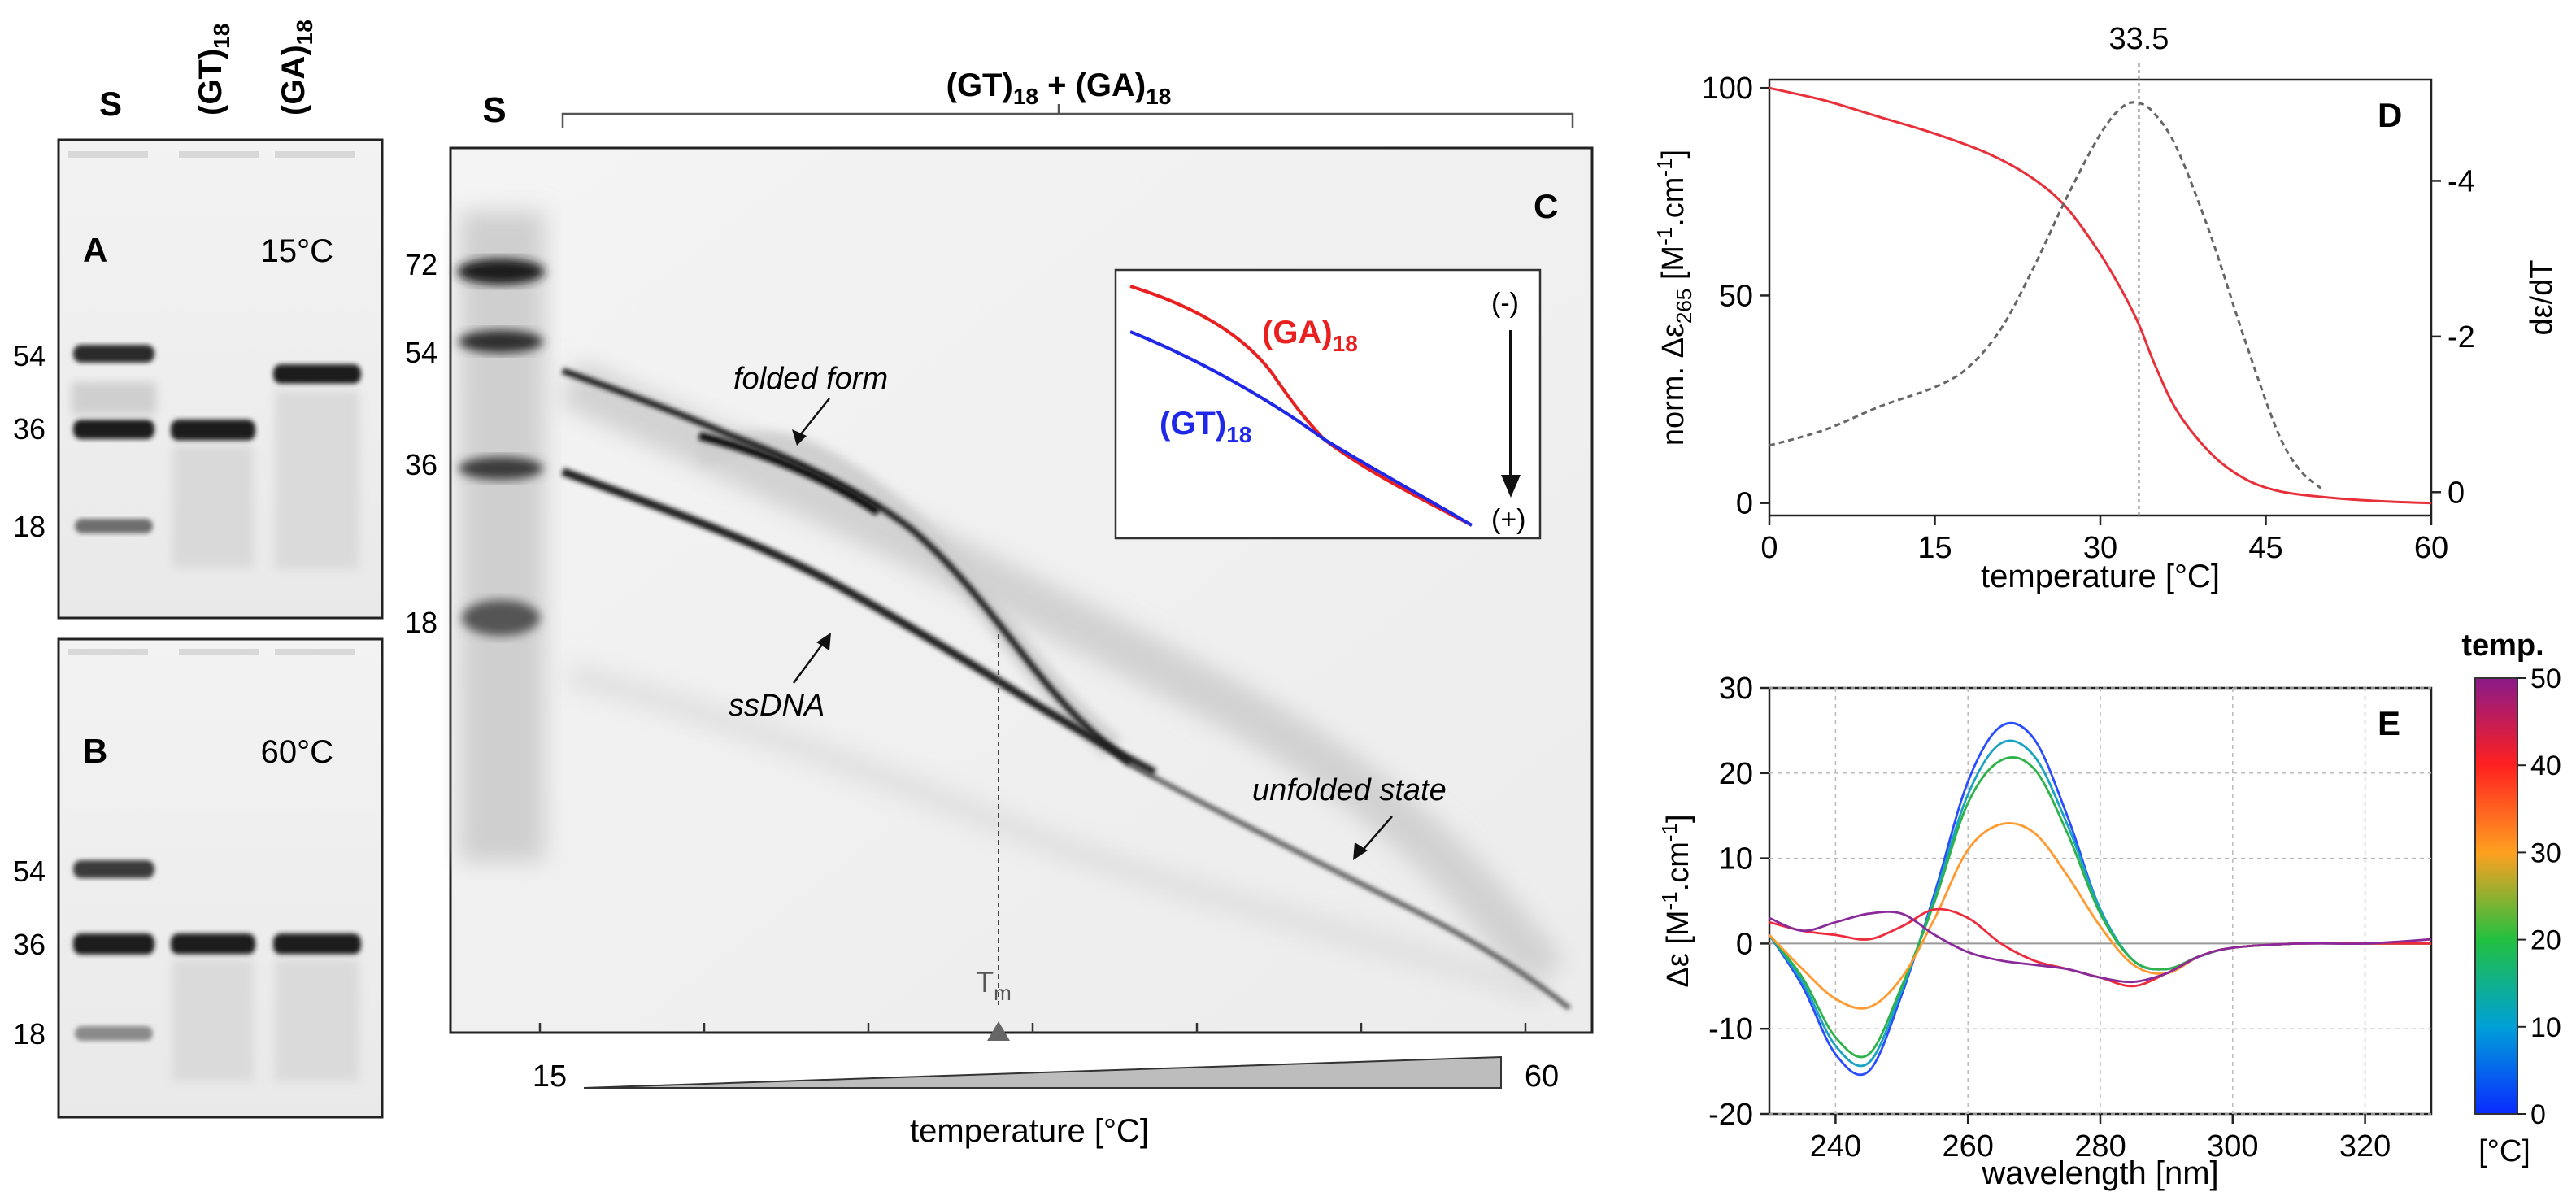  What do you see at coordinates (2456, 493) in the screenshot?
I see `d-y2tick-label: 0` at bounding box center [2456, 493].